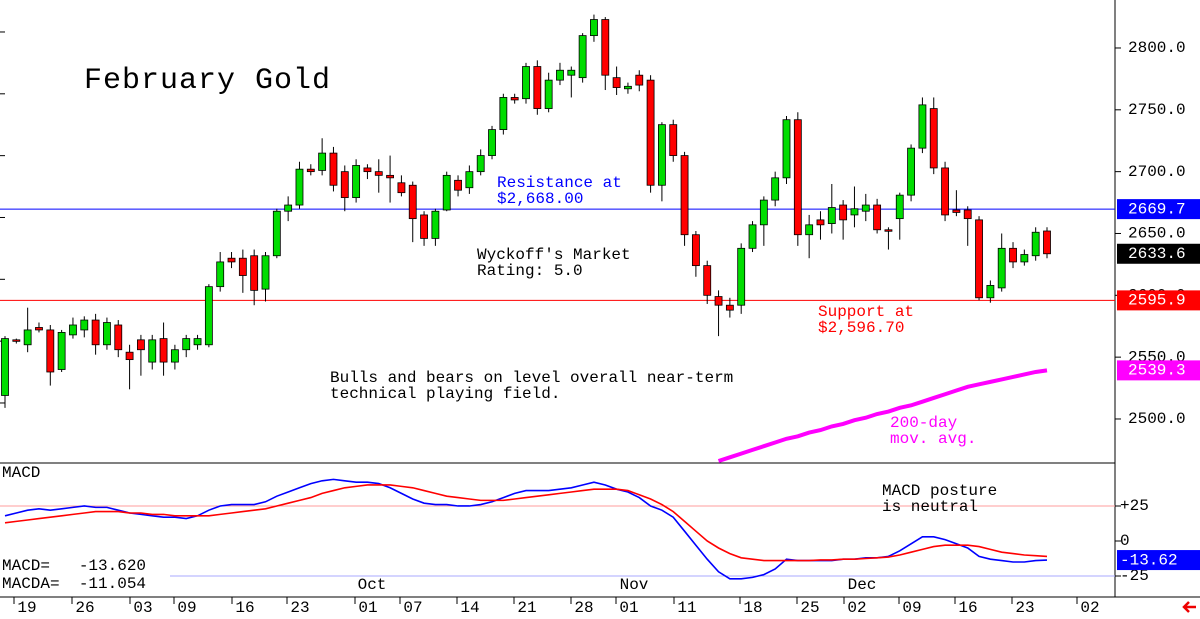 The width and height of the screenshot is (1200, 619). What do you see at coordinates (752, 608) in the screenshot?
I see `x-tick-label: 18` at bounding box center [752, 608].